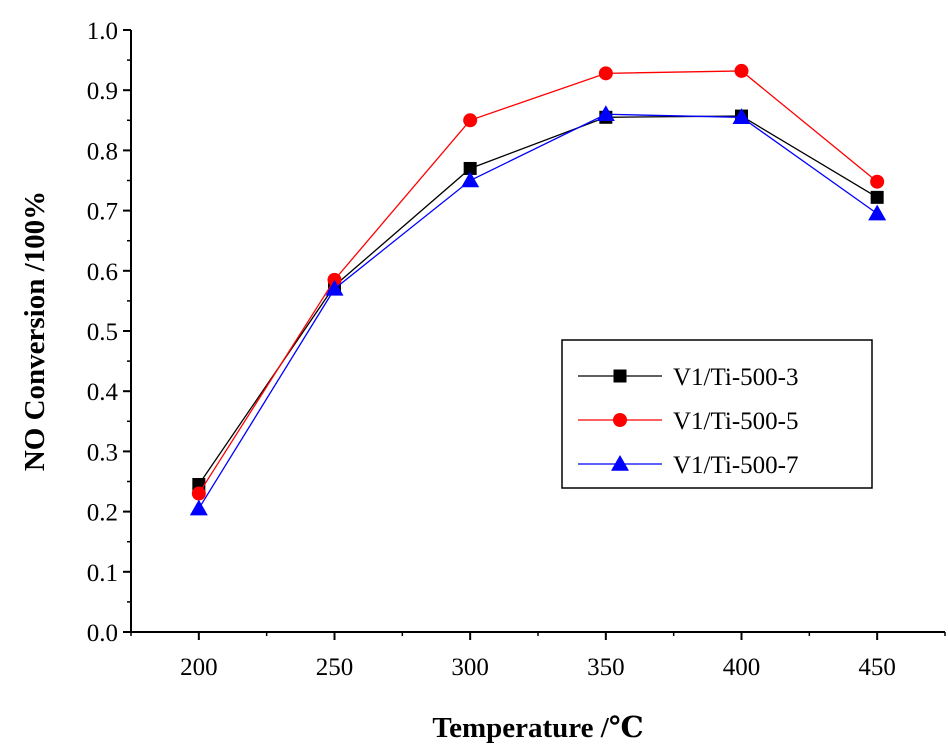 The image size is (948, 748). I want to click on legend: V1/Ti-500-3 V1/Ti-500-5 V1/Ti-500-7, so click(717, 414).